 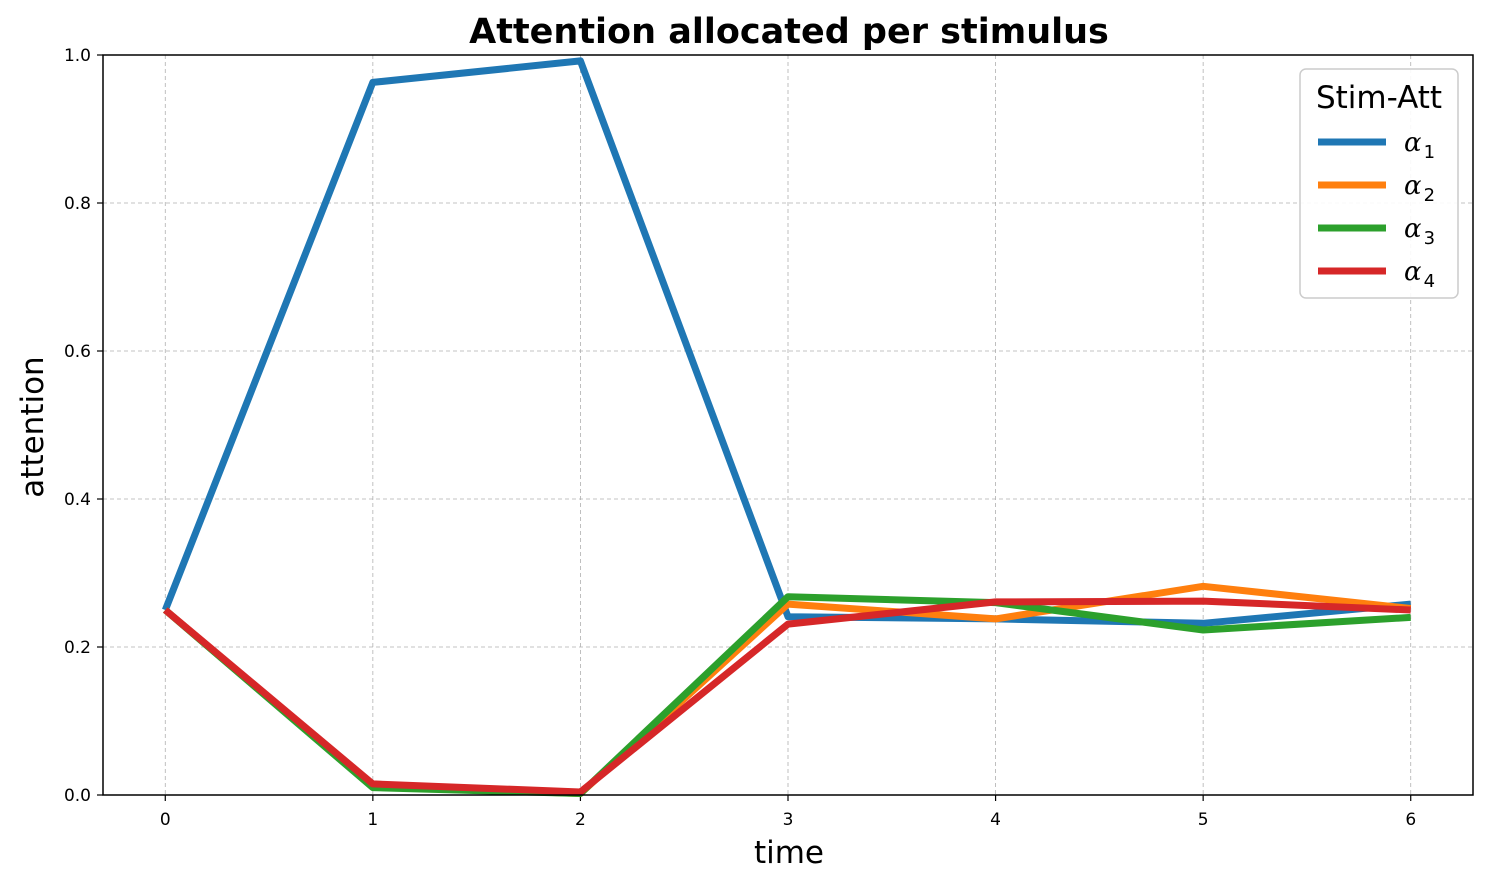 I want to click on x-axis-label: time, so click(x=789, y=853).